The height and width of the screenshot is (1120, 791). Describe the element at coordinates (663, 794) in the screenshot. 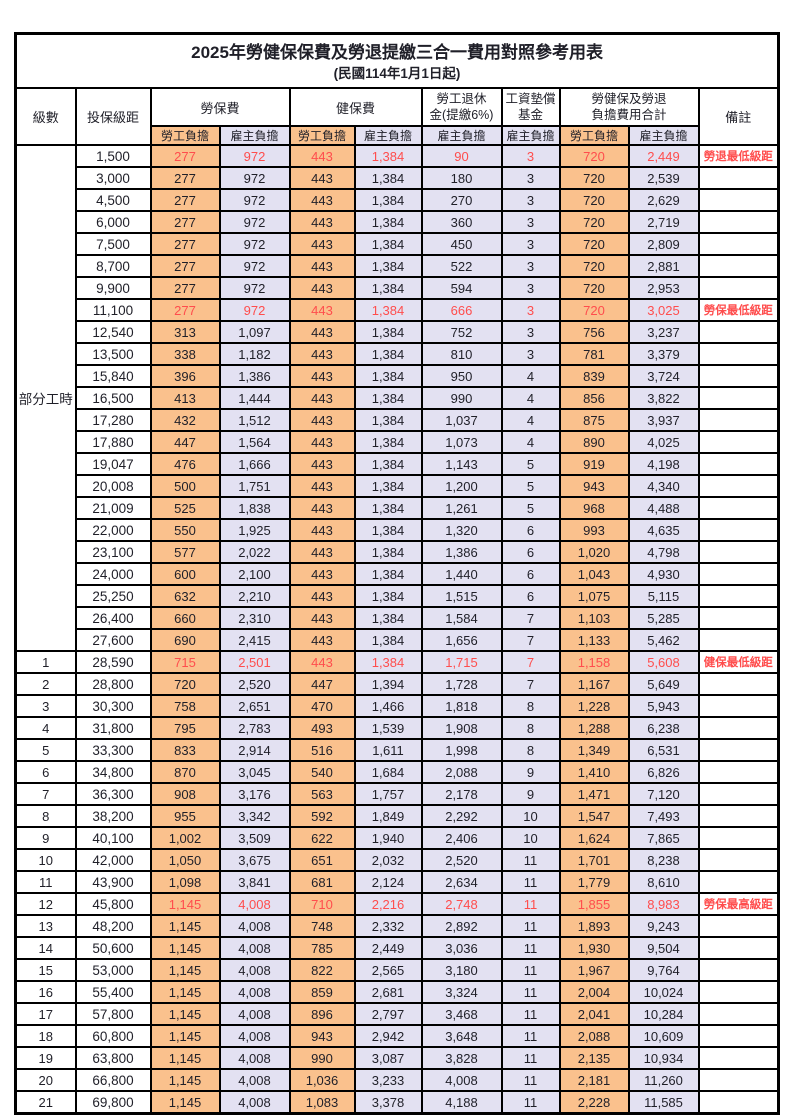

I see `total-employer-cell: 7,120` at that location.